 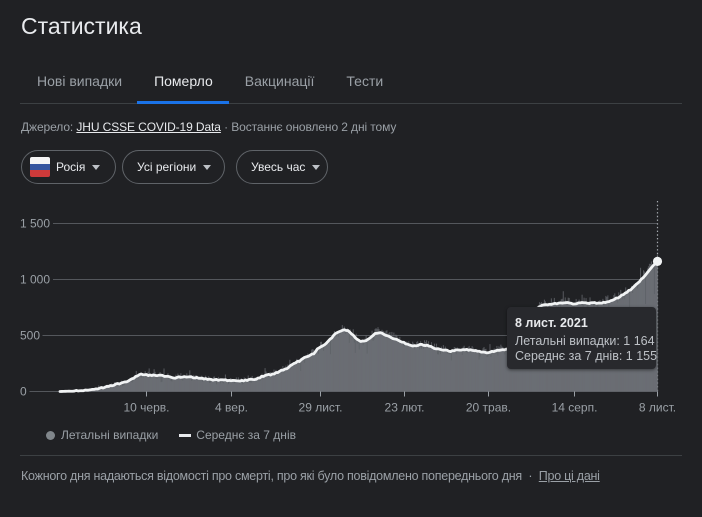 What do you see at coordinates (147, 408) in the screenshot?
I see `svg-text: 10 черв.` at bounding box center [147, 408].